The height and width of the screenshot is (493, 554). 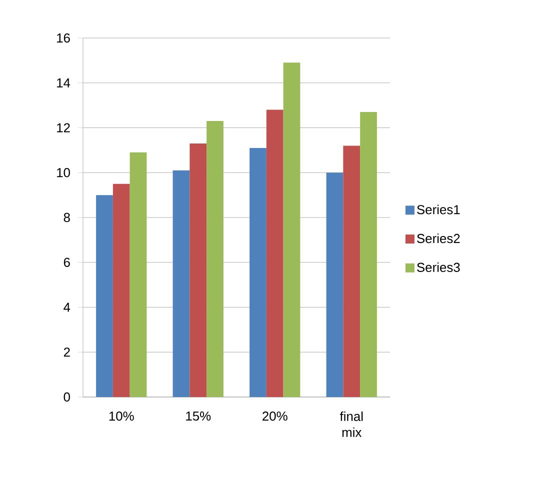 What do you see at coordinates (121, 416) in the screenshot?
I see `x-tick-label: 10%` at bounding box center [121, 416].